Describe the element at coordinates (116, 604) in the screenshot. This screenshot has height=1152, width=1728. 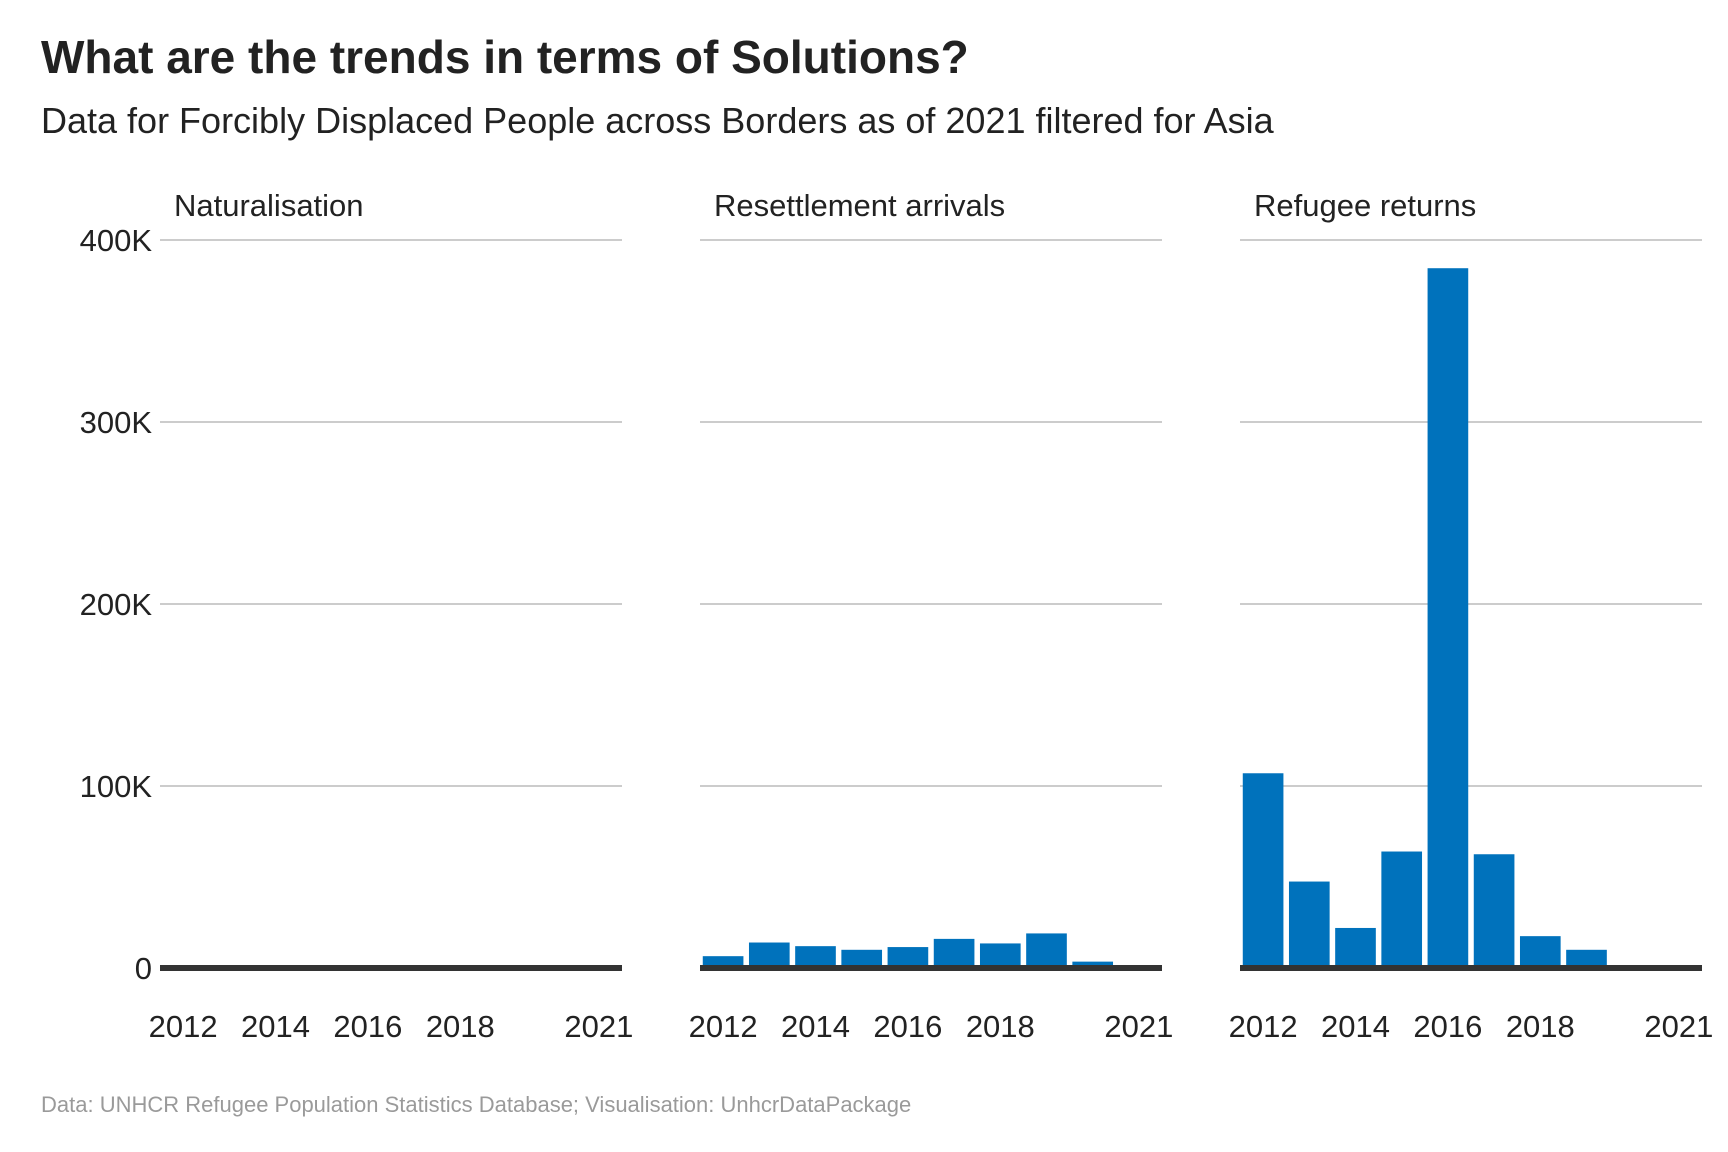
I see `y-tick-label: 200K` at that location.